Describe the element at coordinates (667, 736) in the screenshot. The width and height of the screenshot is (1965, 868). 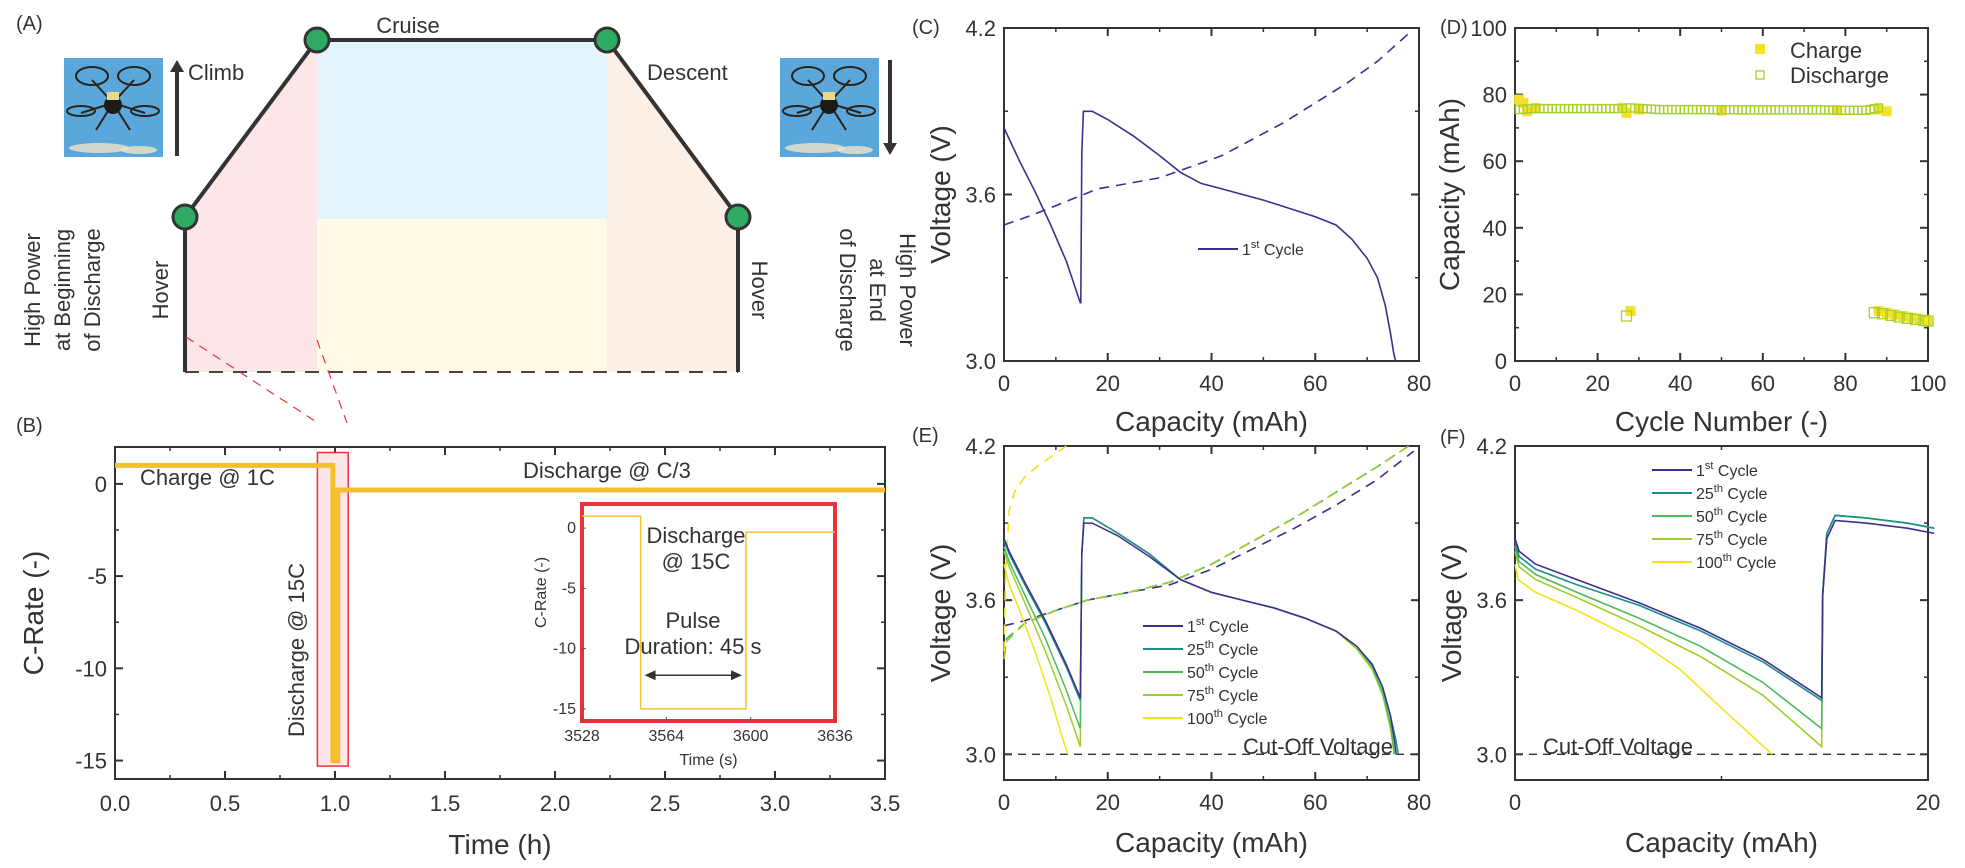
I see `inset-x-tick-label: 3564` at that location.